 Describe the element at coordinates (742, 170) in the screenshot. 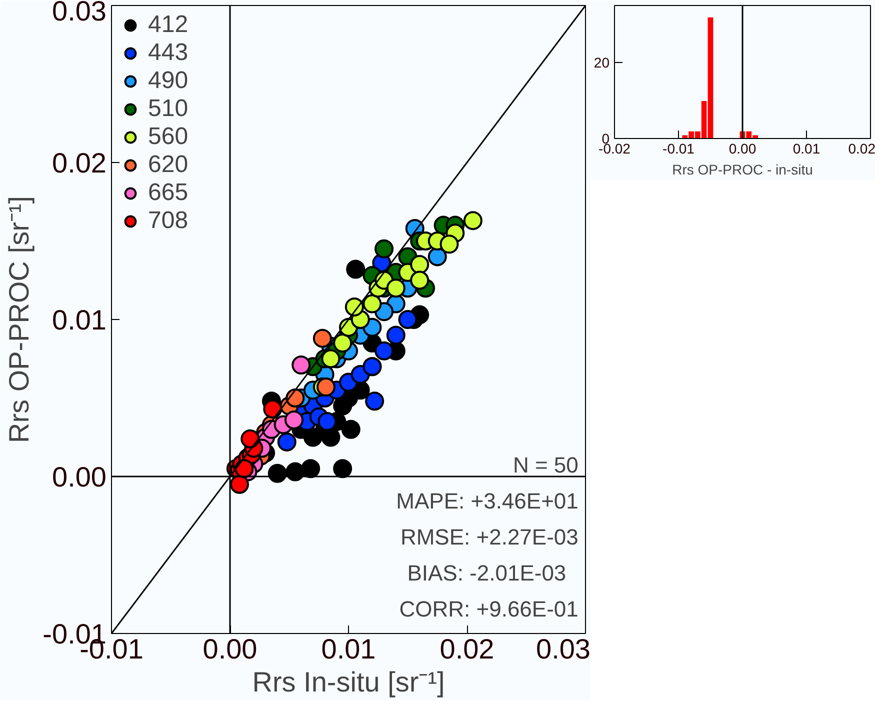

I see `x-axis-title: Rrs OP-PROC - in-situ` at that location.